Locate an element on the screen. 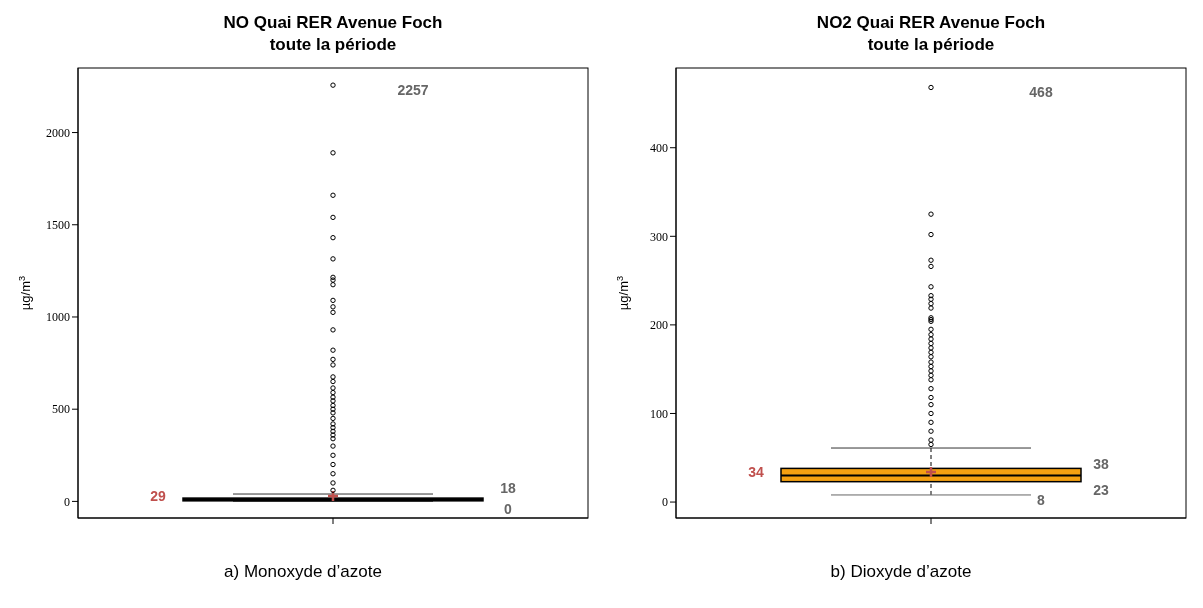 The width and height of the screenshot is (1203, 608). y-tick-label: 200 is located at coordinates (659, 325).